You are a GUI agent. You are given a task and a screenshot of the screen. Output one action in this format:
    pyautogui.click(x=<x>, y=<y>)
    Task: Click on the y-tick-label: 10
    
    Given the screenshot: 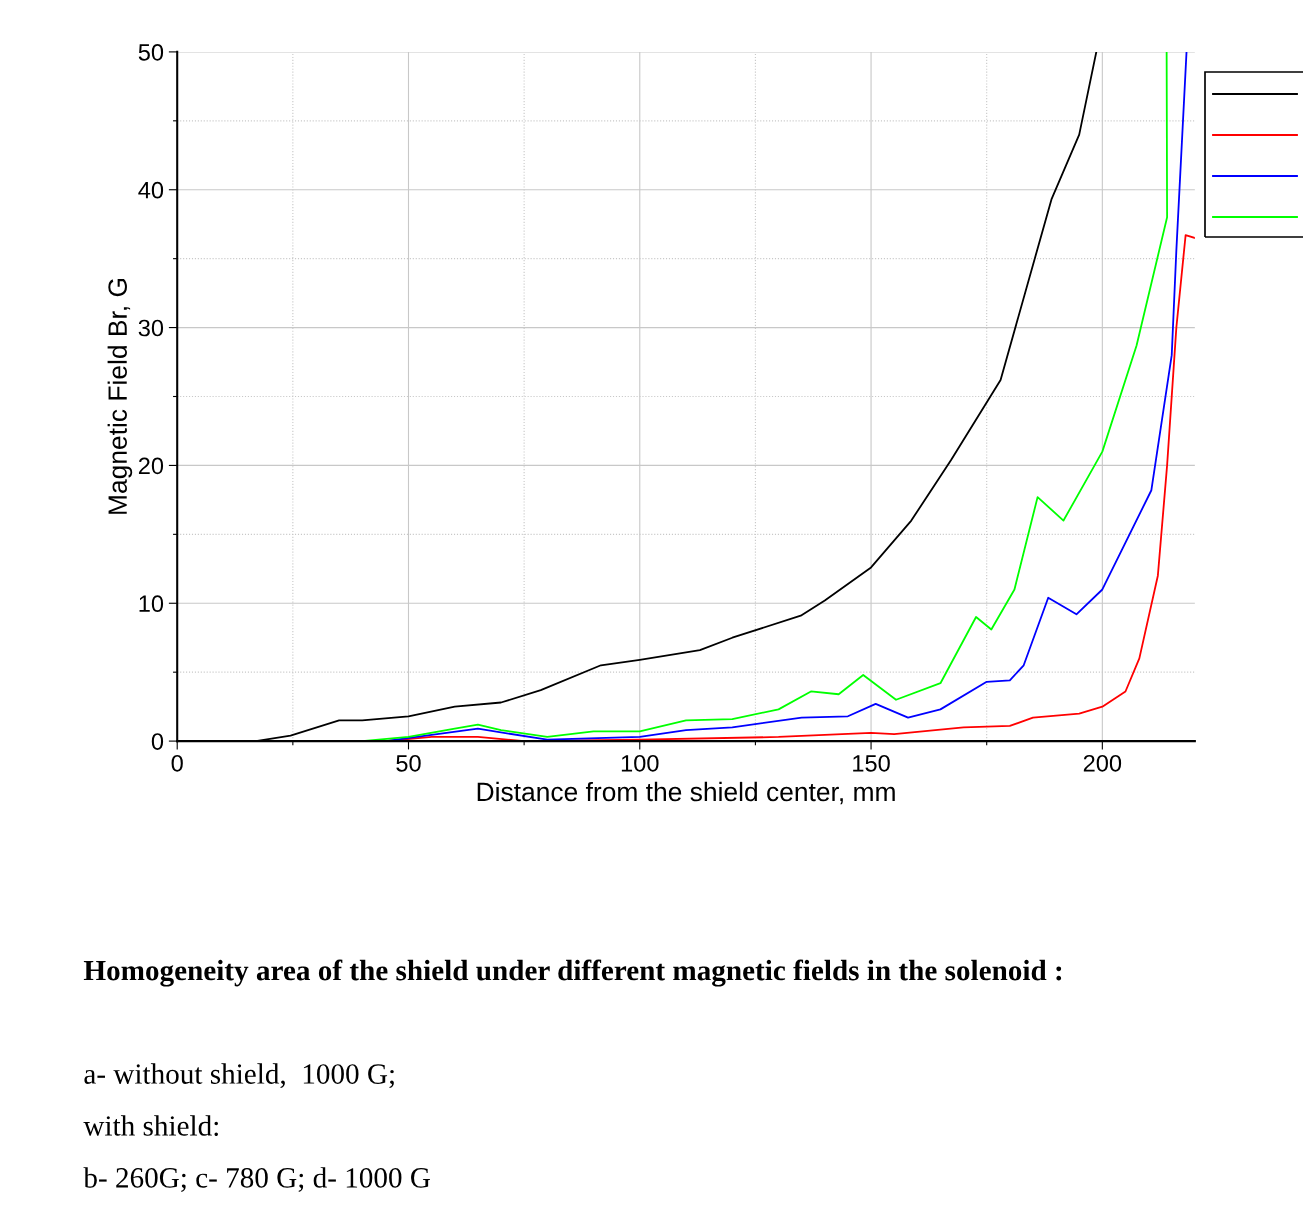 What is the action you would take?
    pyautogui.click(x=151, y=604)
    